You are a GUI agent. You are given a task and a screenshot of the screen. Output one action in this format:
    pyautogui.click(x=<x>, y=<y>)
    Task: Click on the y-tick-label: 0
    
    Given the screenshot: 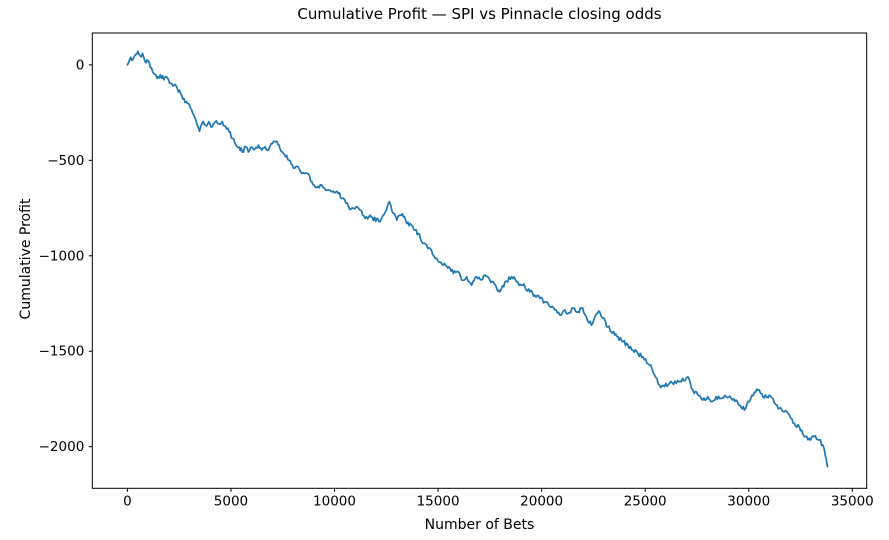 What is the action you would take?
    pyautogui.click(x=80, y=65)
    